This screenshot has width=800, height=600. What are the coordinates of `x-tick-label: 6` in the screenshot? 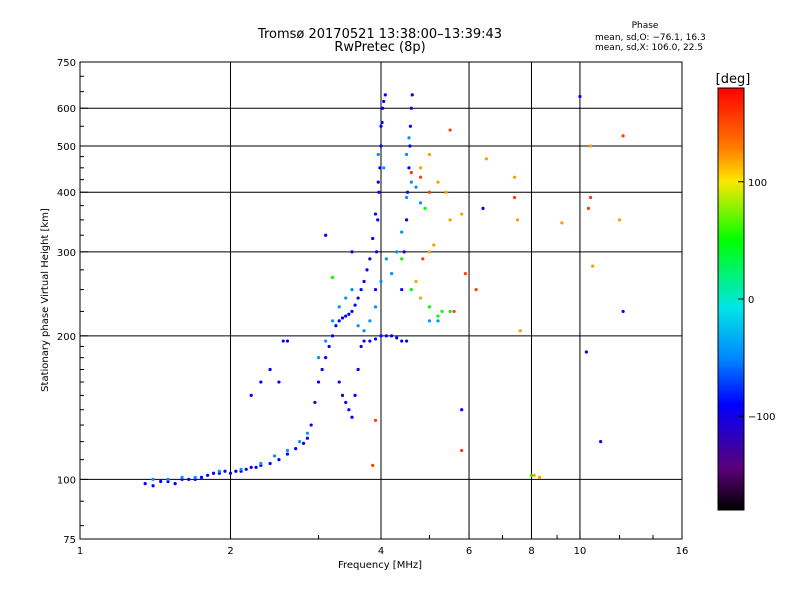 It's located at (469, 551).